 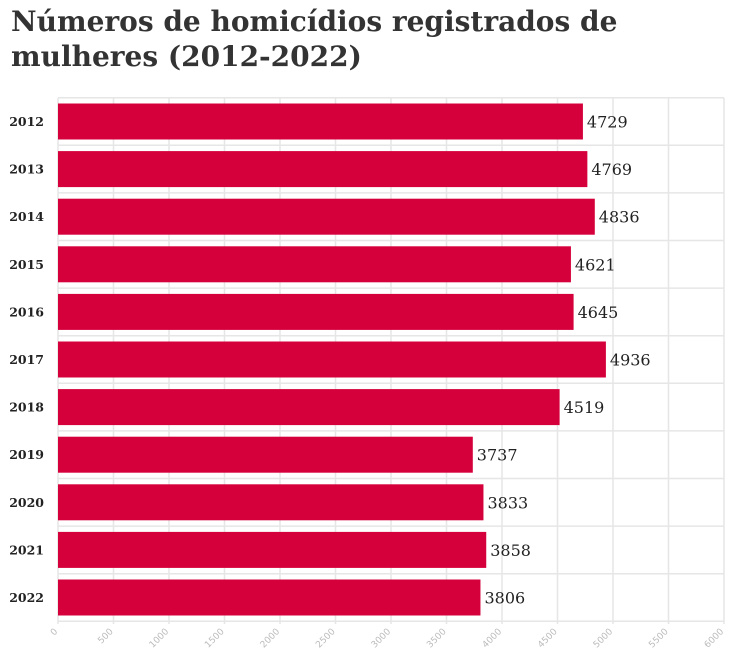 What do you see at coordinates (159, 638) in the screenshot?
I see `x-tick-label-1000: 1000` at bounding box center [159, 638].